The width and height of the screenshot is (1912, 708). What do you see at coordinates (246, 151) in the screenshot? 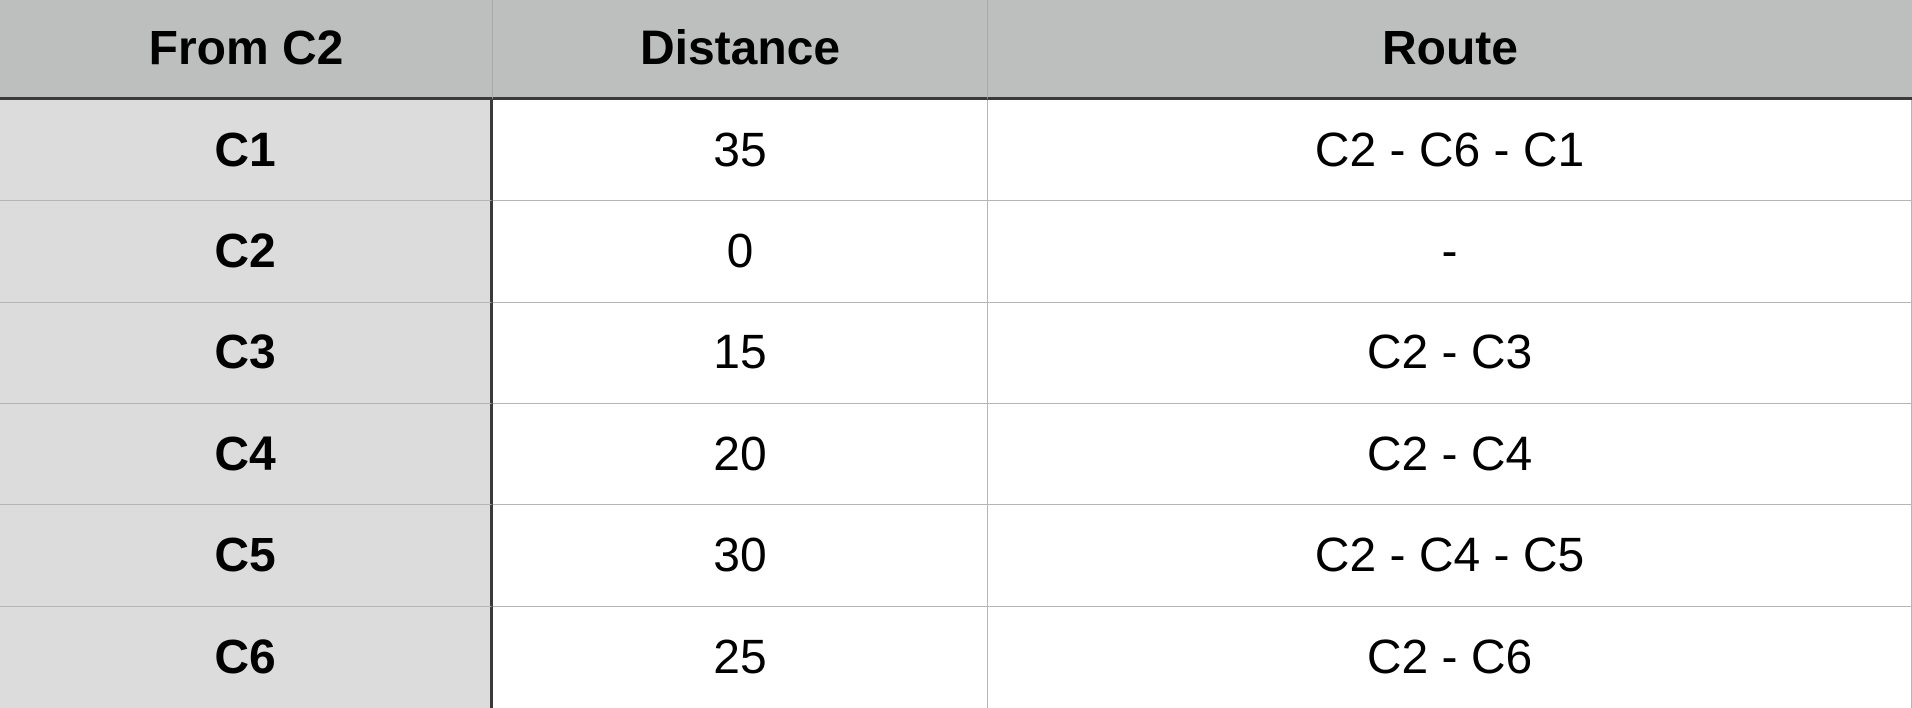
I see `row-header-cell: C1` at bounding box center [246, 151].